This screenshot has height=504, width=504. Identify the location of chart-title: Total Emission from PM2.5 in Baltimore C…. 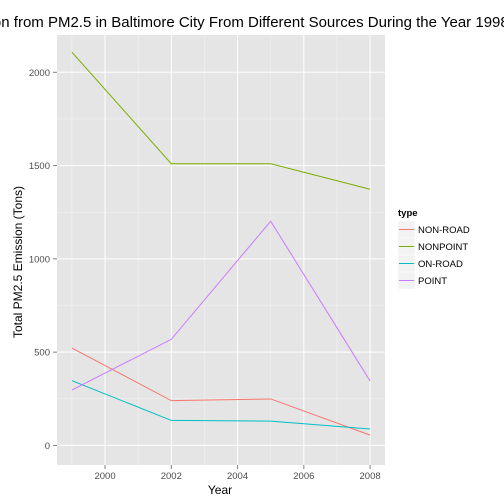
(252, 22).